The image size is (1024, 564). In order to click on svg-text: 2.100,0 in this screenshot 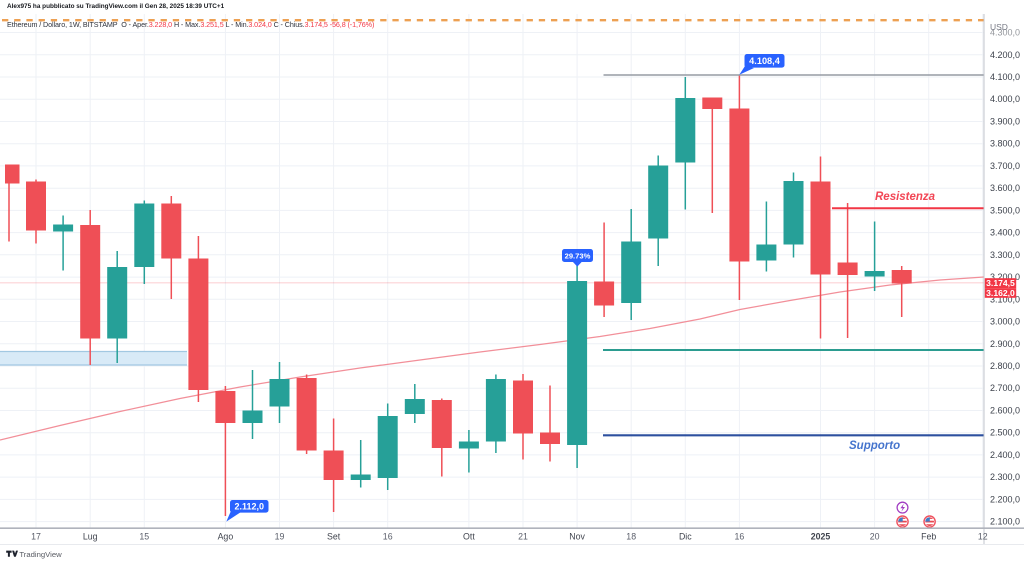, I will do `click(1005, 522)`.